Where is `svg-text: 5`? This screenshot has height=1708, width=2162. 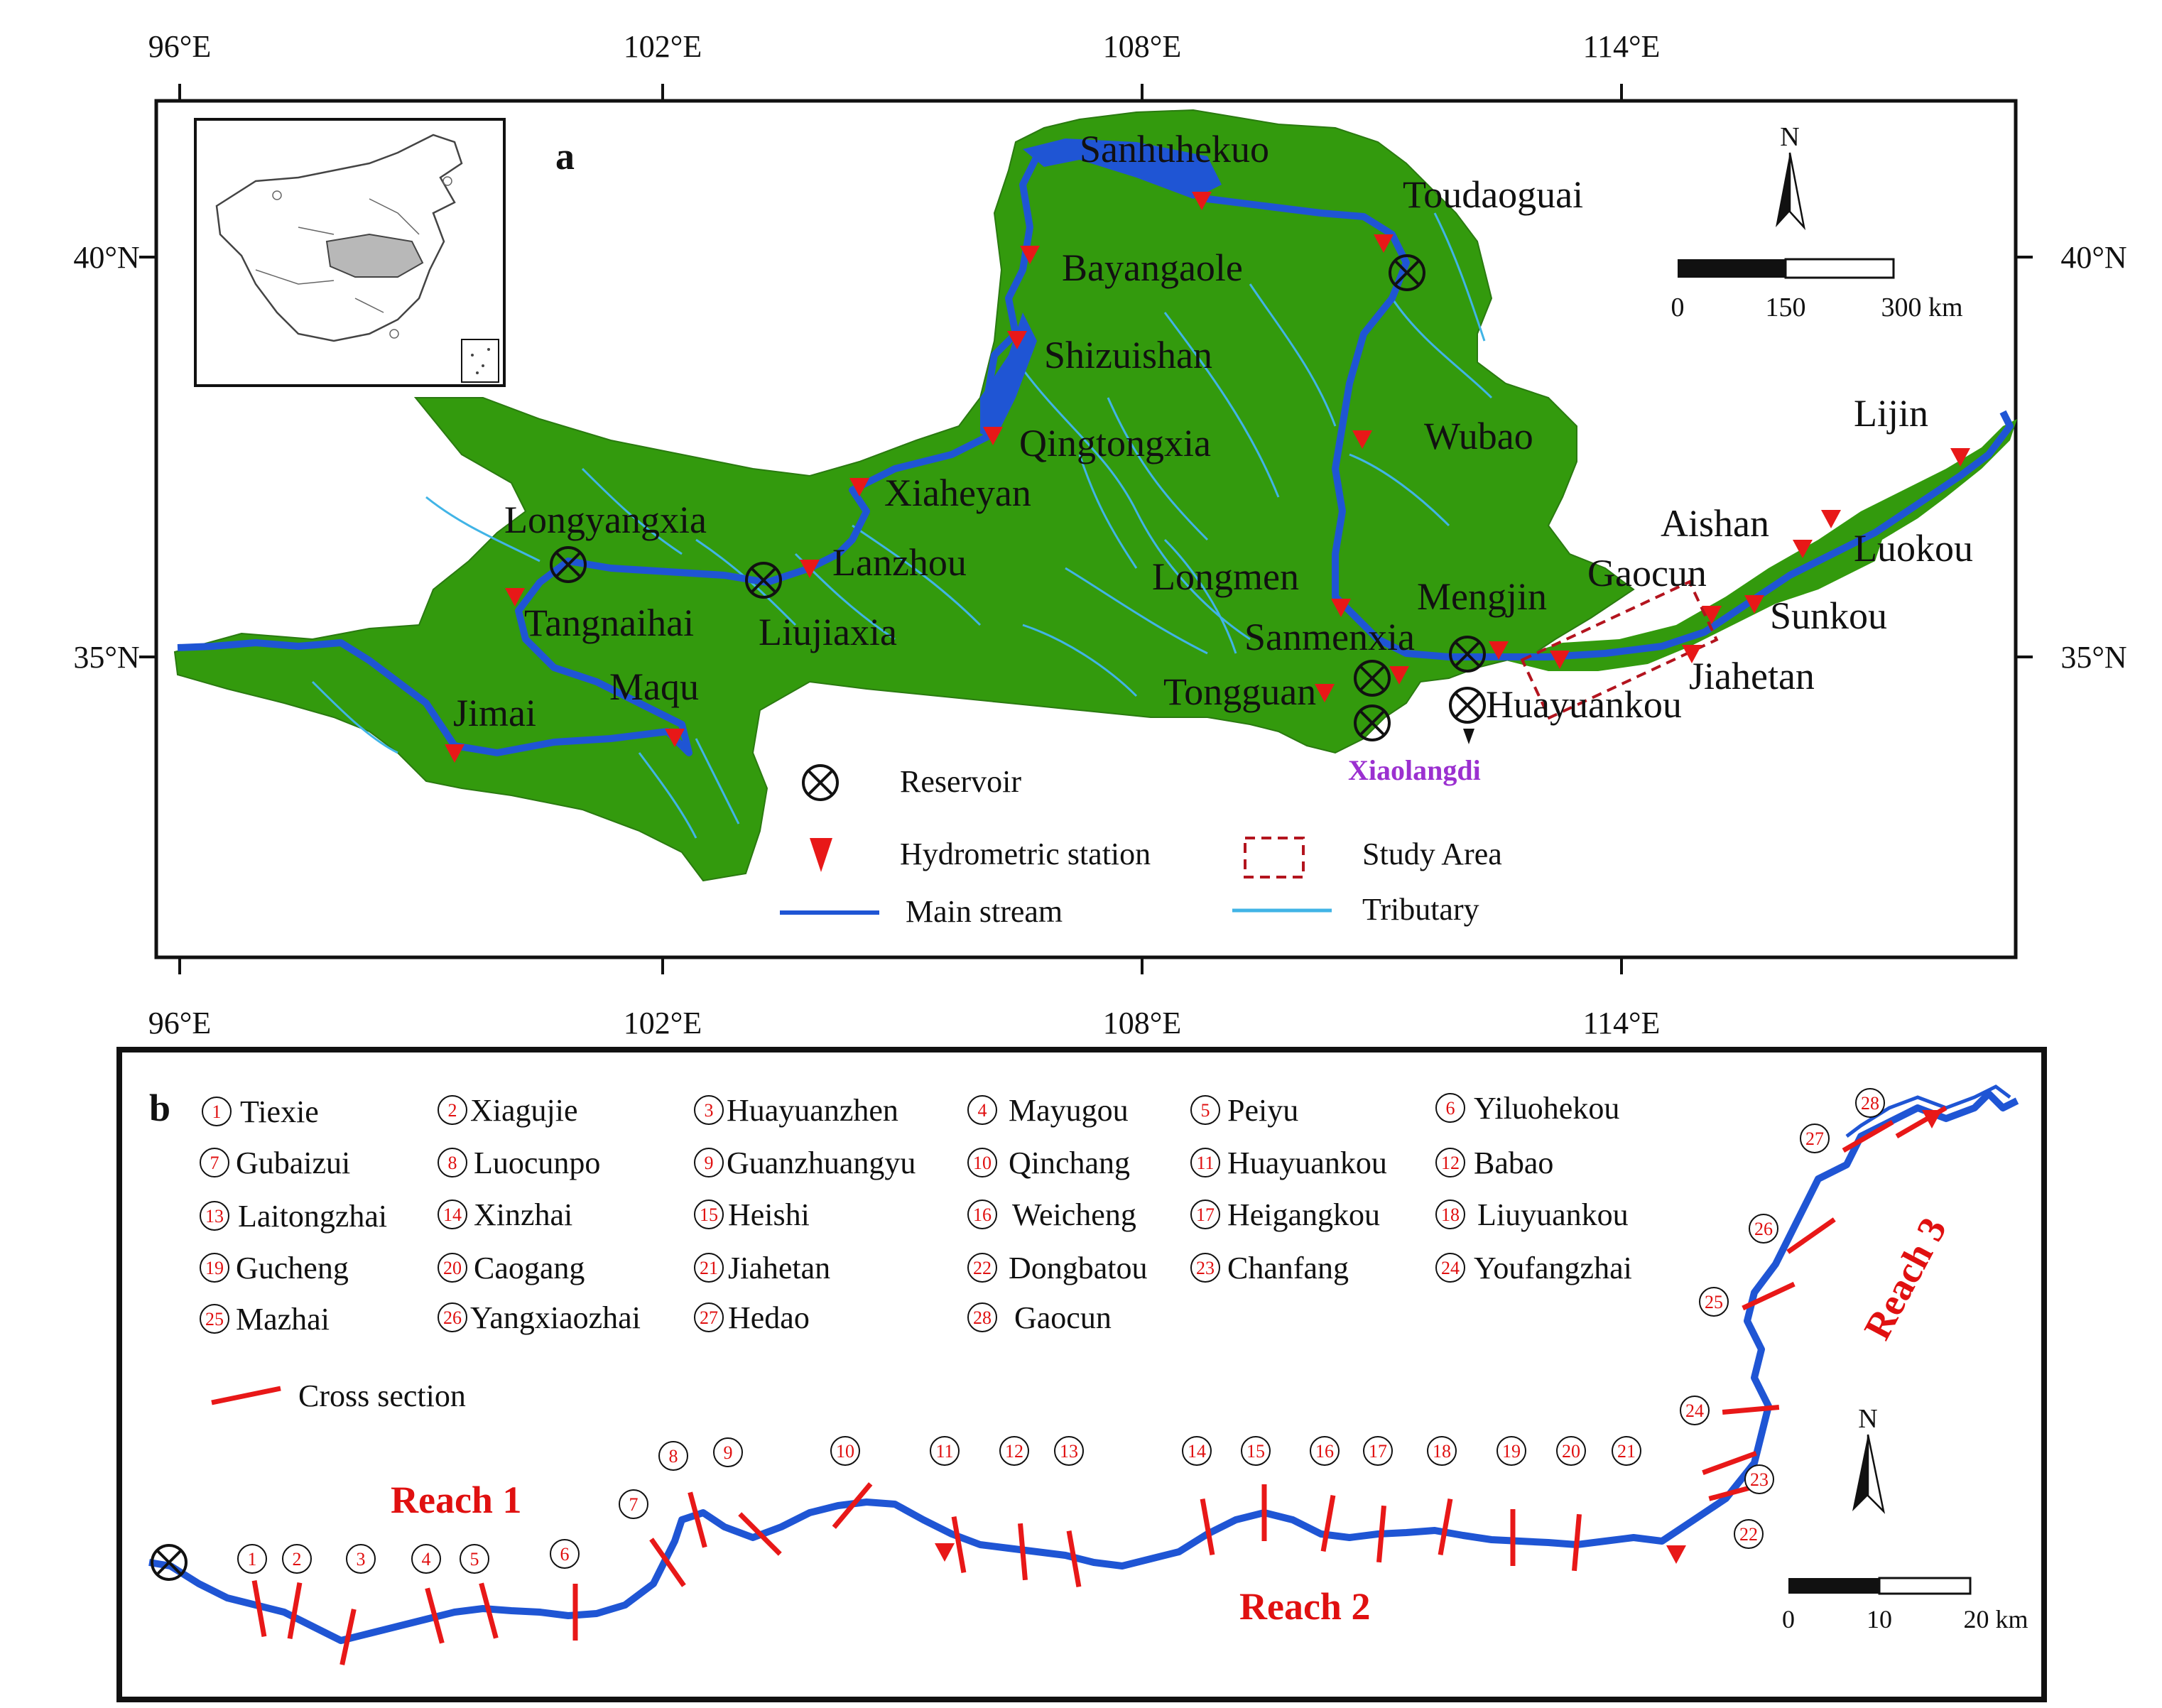 svg-text: 5 is located at coordinates (474, 1560).